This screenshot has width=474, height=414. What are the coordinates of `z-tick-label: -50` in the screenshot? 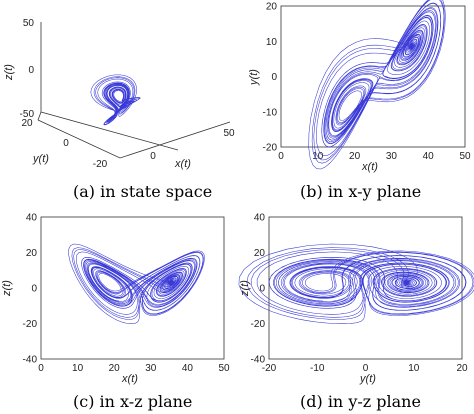 It's located at (27, 114).